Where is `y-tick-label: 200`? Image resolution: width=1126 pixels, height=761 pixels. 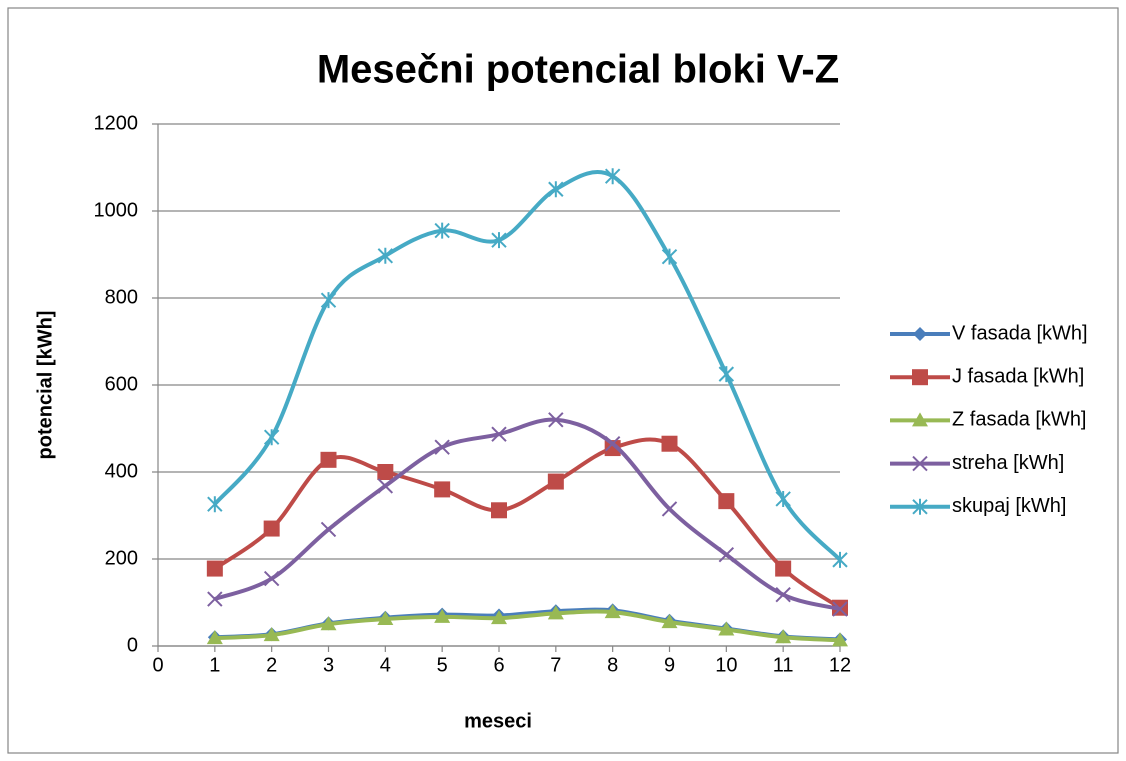
y-tick-label: 200 is located at coordinates (121, 558).